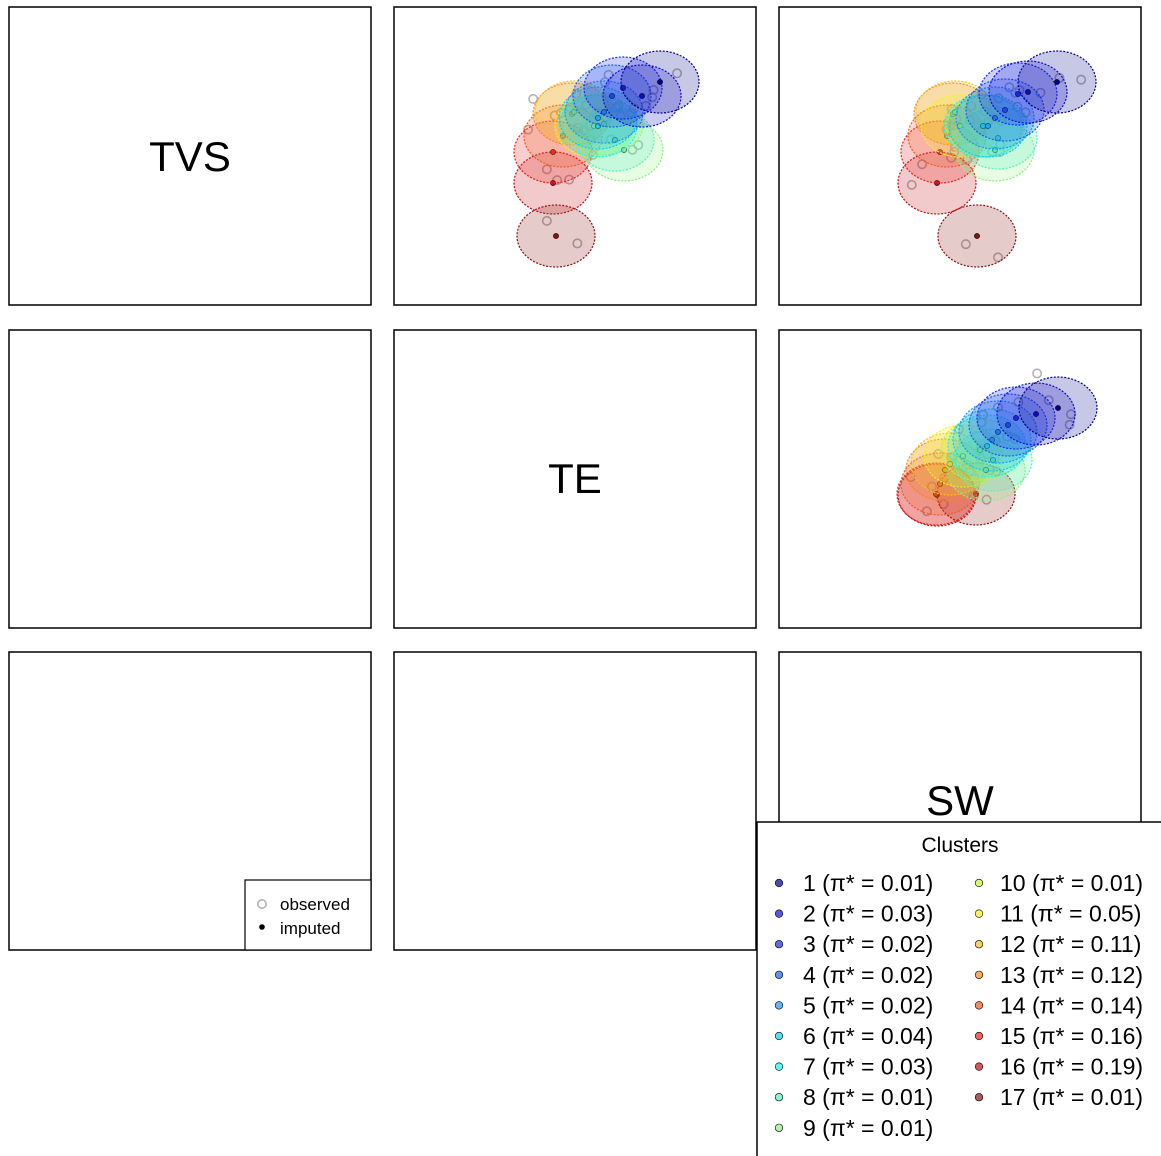  What do you see at coordinates (1071, 975) in the screenshot?
I see `cluster-legend-label-13: 13 (π* = 0.12)` at bounding box center [1071, 975].